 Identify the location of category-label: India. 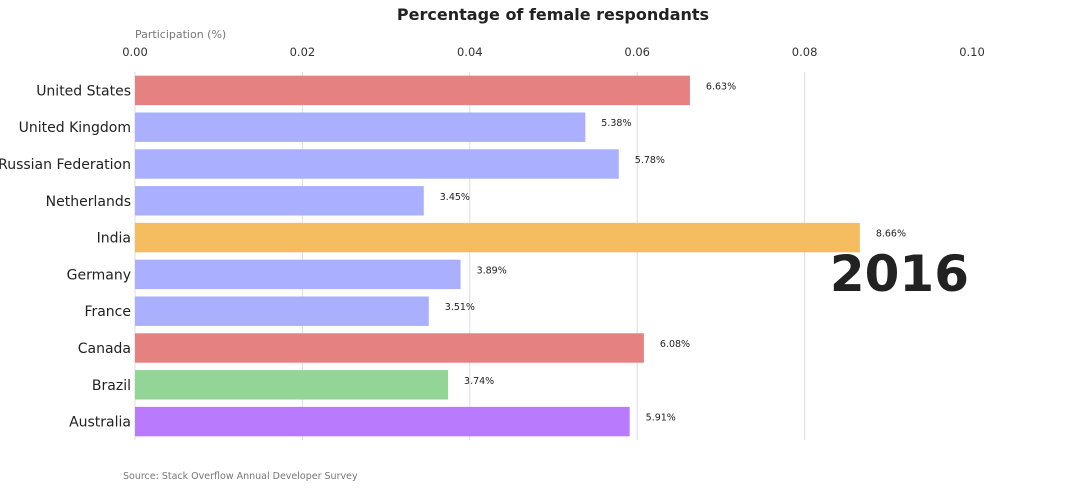
(114, 239).